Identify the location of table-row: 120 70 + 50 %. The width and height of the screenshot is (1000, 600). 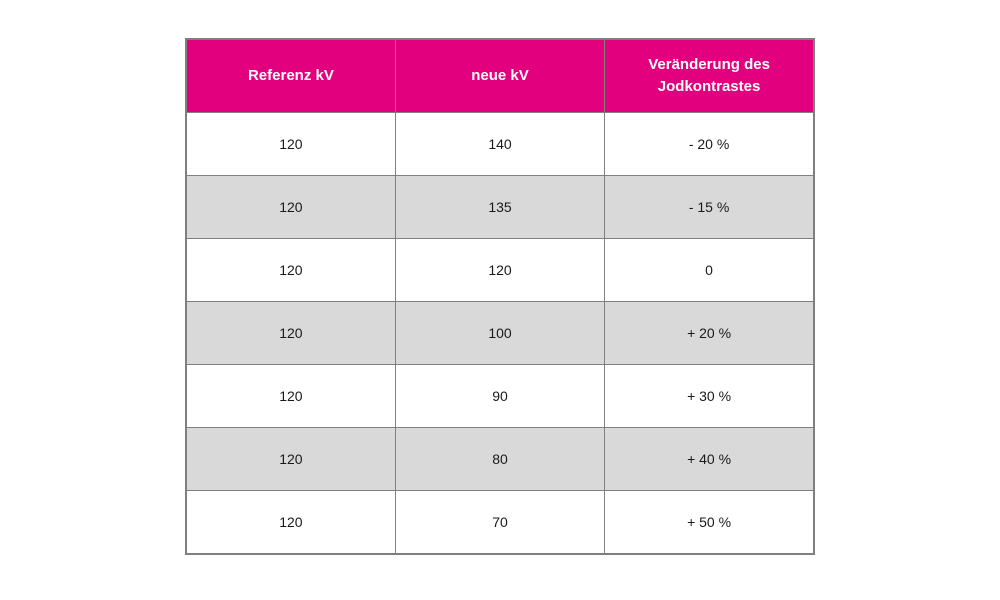
(500, 522).